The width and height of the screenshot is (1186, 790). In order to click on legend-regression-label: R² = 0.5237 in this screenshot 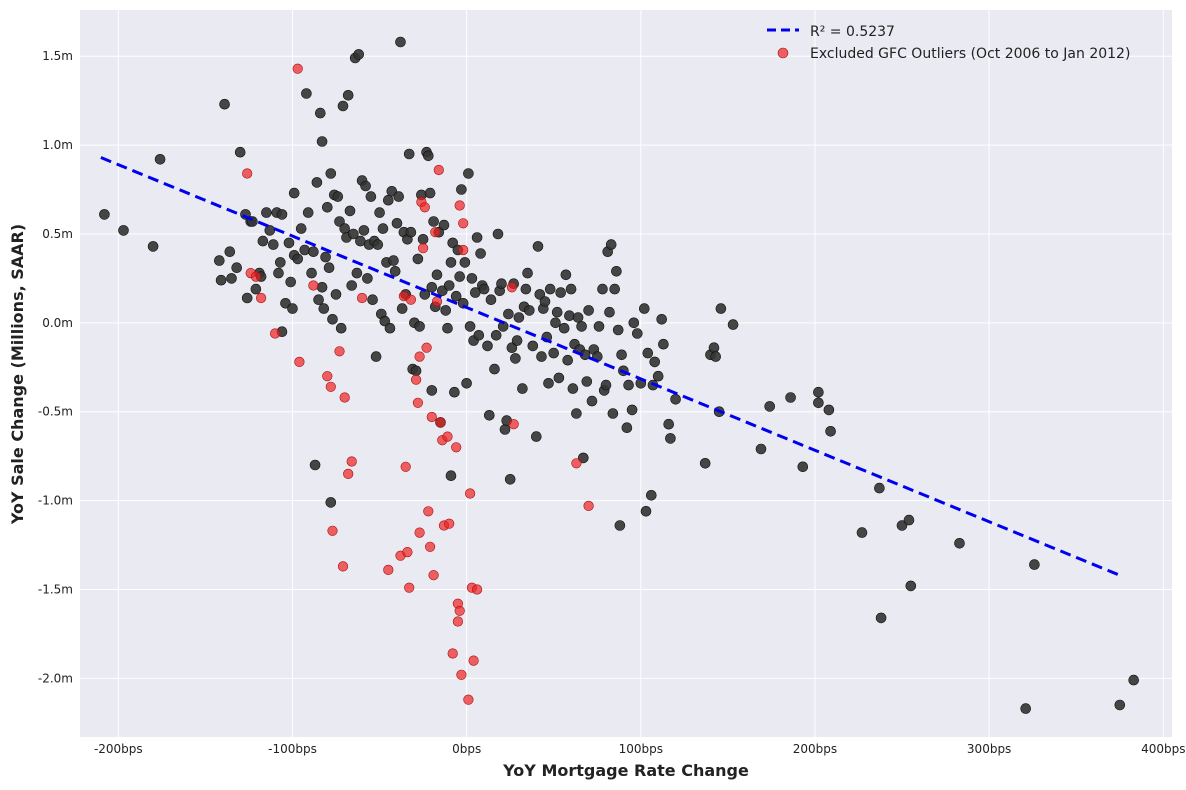, I will do `click(852, 32)`.